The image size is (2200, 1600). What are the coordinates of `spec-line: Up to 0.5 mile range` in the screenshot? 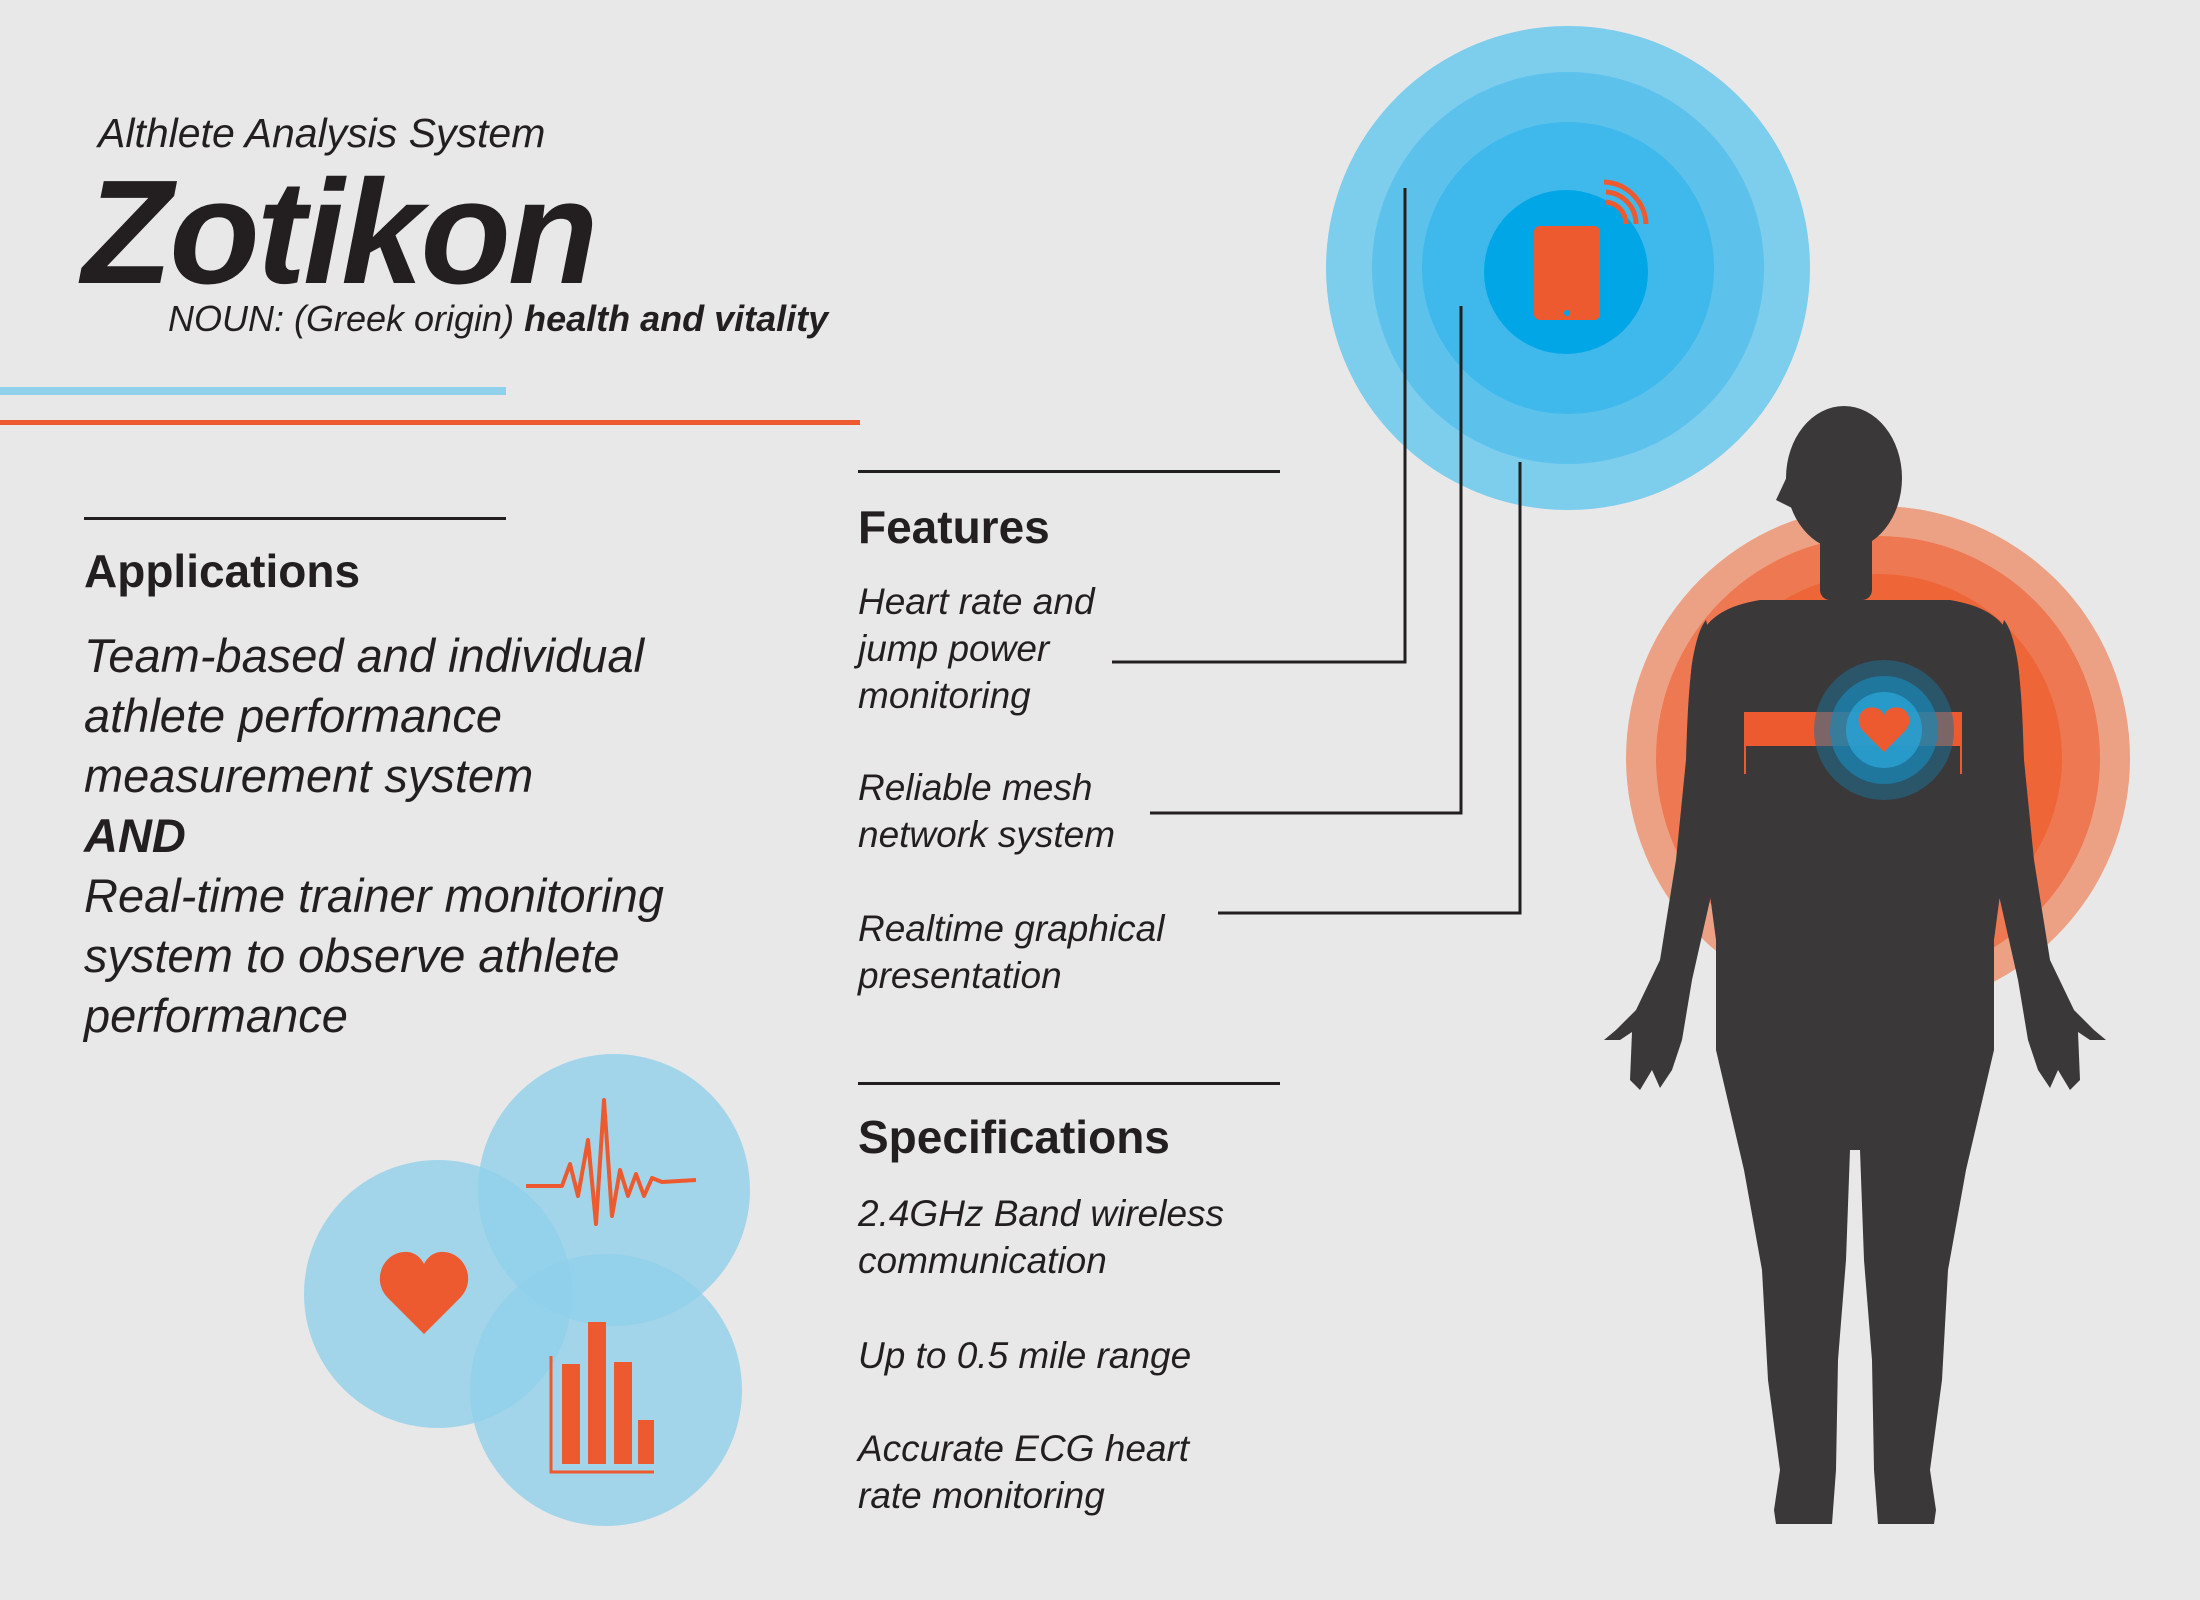 It's located at (1025, 1355).